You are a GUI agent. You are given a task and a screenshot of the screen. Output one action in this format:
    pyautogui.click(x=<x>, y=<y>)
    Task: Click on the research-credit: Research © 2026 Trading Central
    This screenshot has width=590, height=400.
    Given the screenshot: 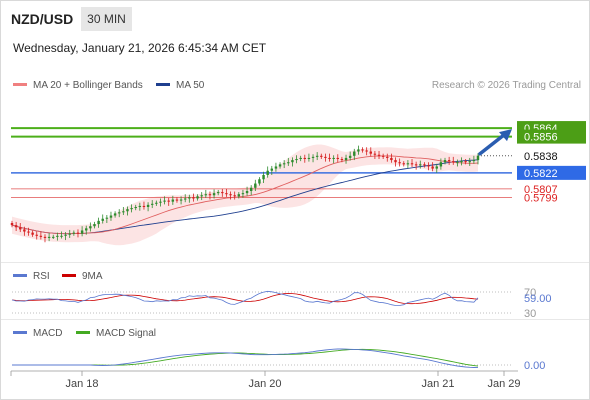 What is the action you would take?
    pyautogui.click(x=506, y=85)
    